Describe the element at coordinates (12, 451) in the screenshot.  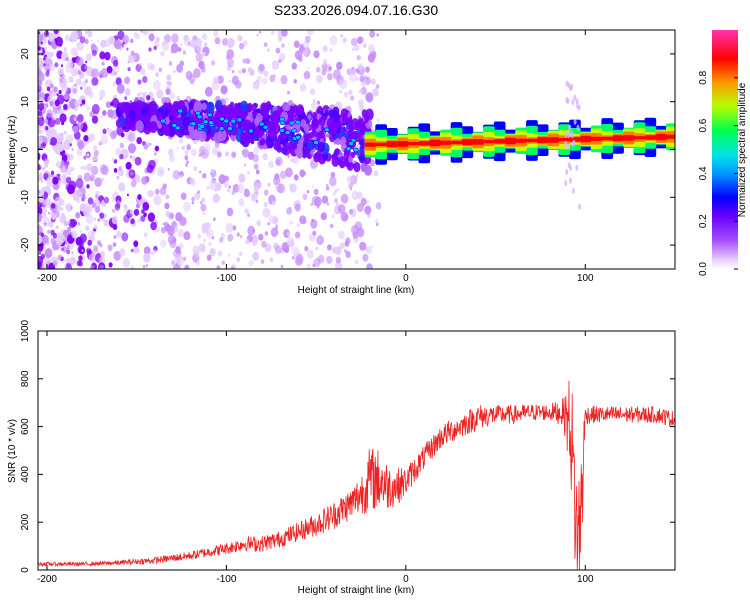
I see `snr-y-label: SNR (10 * v/v)` at that location.